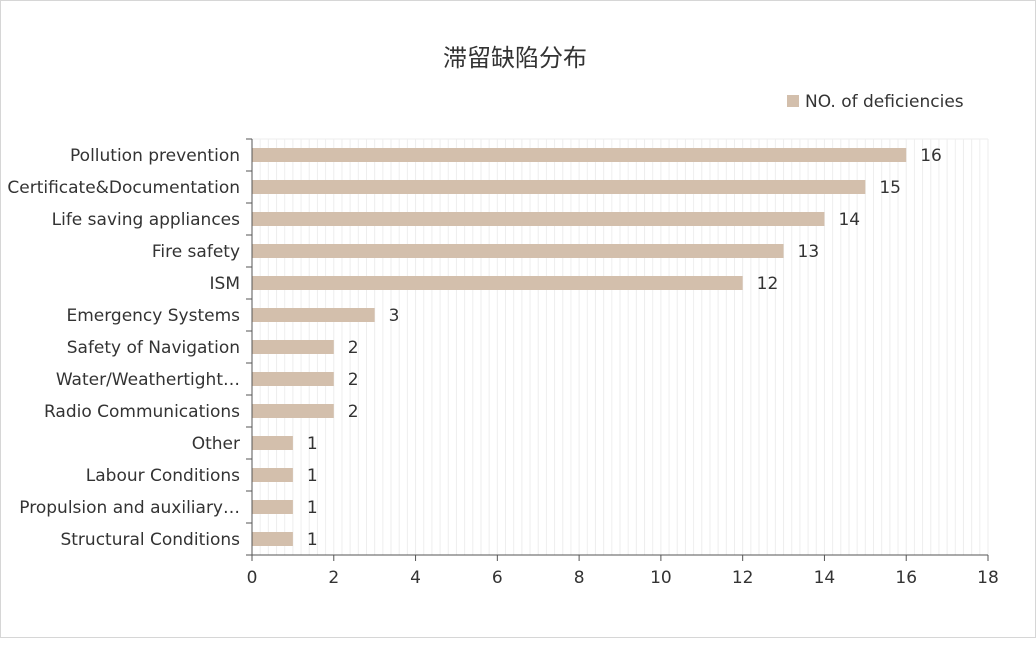  What do you see at coordinates (196, 252) in the screenshot?
I see `category-label: Fire safety` at bounding box center [196, 252].